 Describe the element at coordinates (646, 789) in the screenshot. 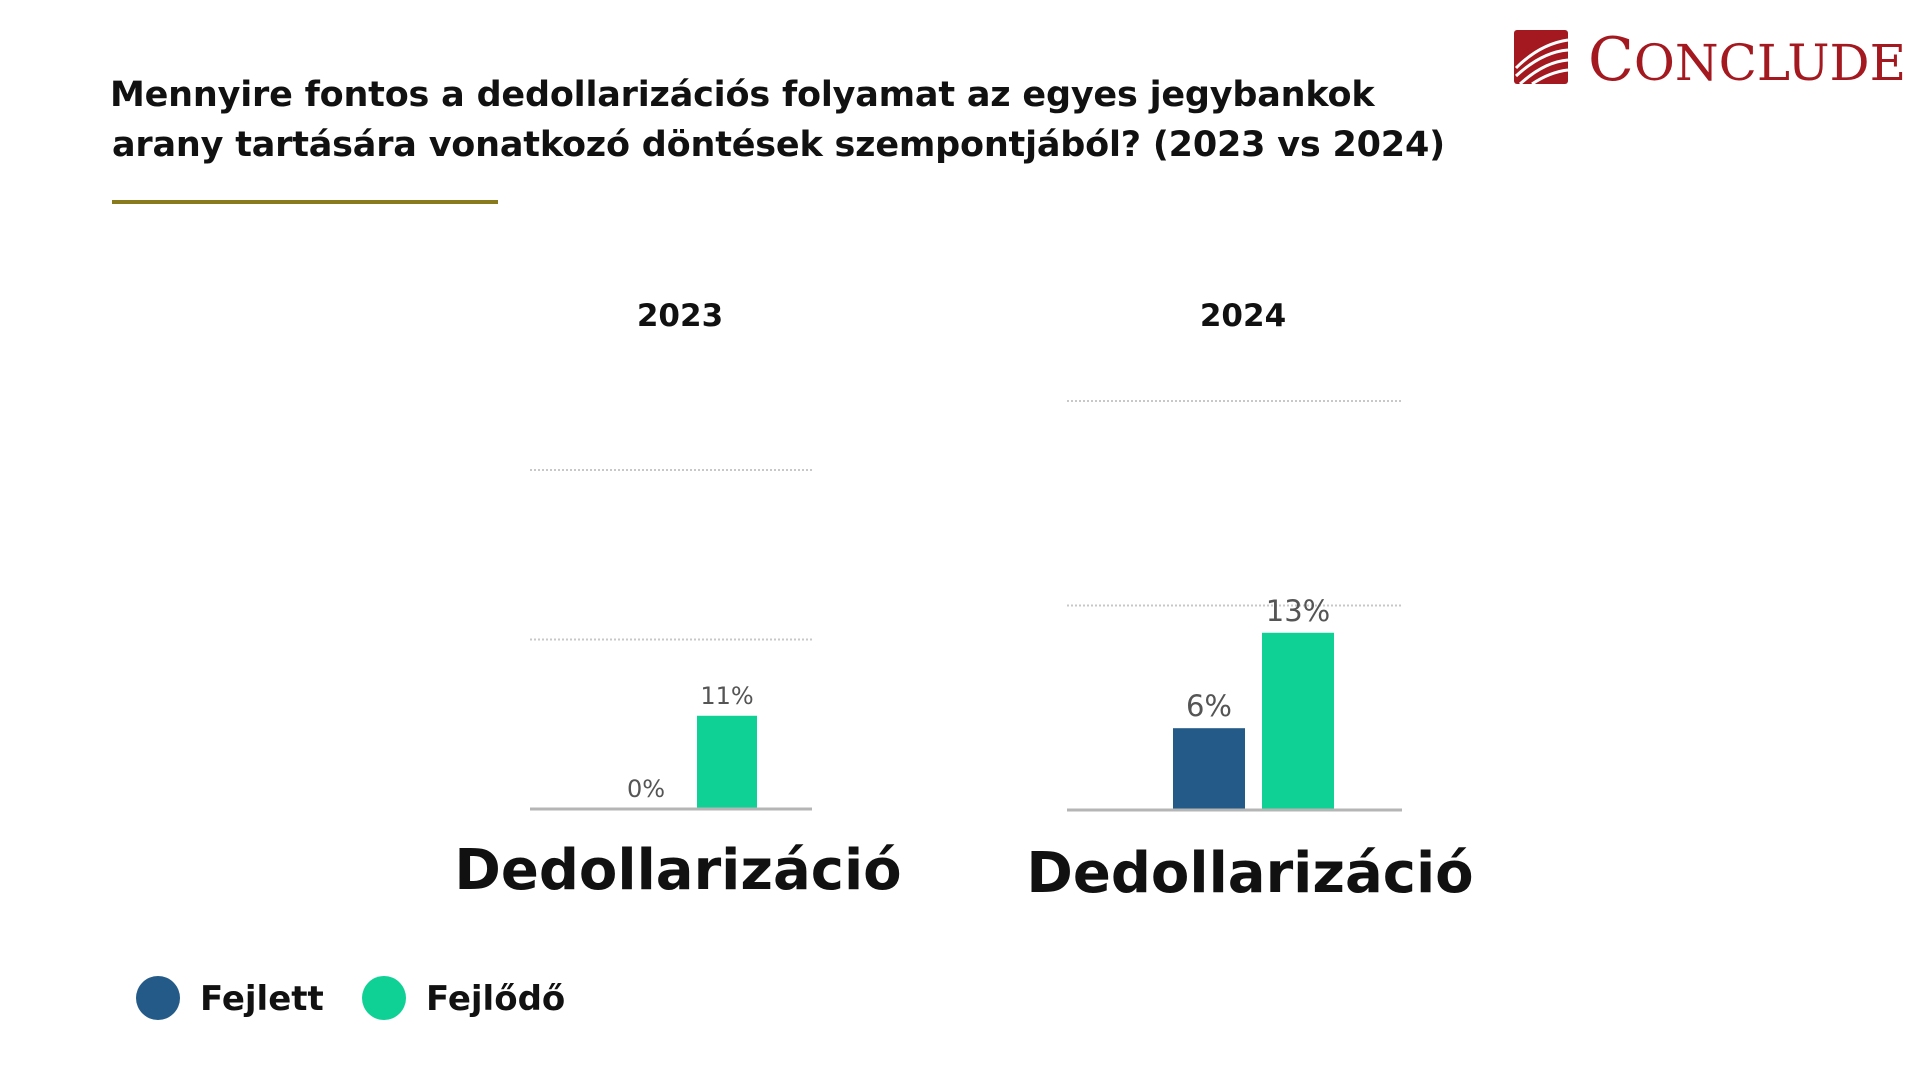

I see `chart-2023-data-label-fejlett: 0%` at that location.